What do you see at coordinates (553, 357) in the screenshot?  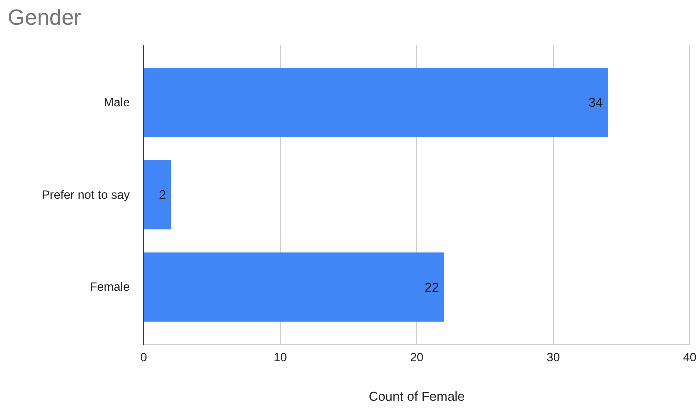 I see `x-tick-label: 30` at bounding box center [553, 357].